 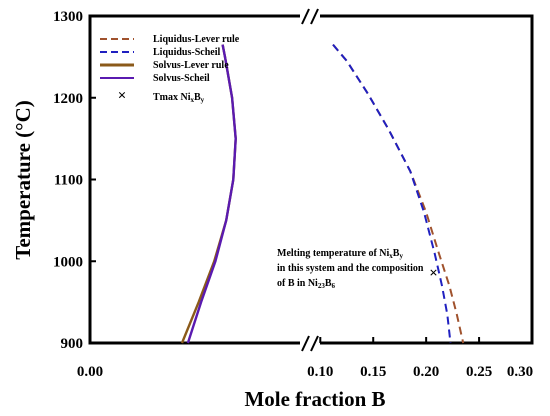 I want to click on y-axis-ticks: 900 1000 1100 1200 1300, so click(x=74, y=180).